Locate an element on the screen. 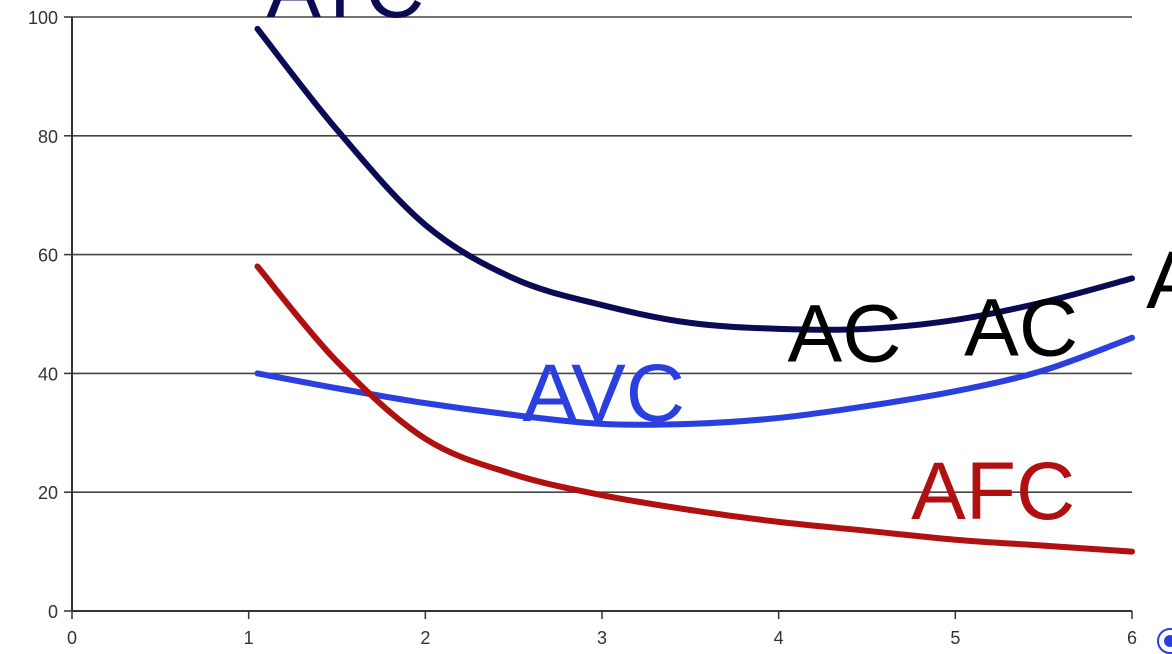  y-tick-label: 40 is located at coordinates (48, 374).